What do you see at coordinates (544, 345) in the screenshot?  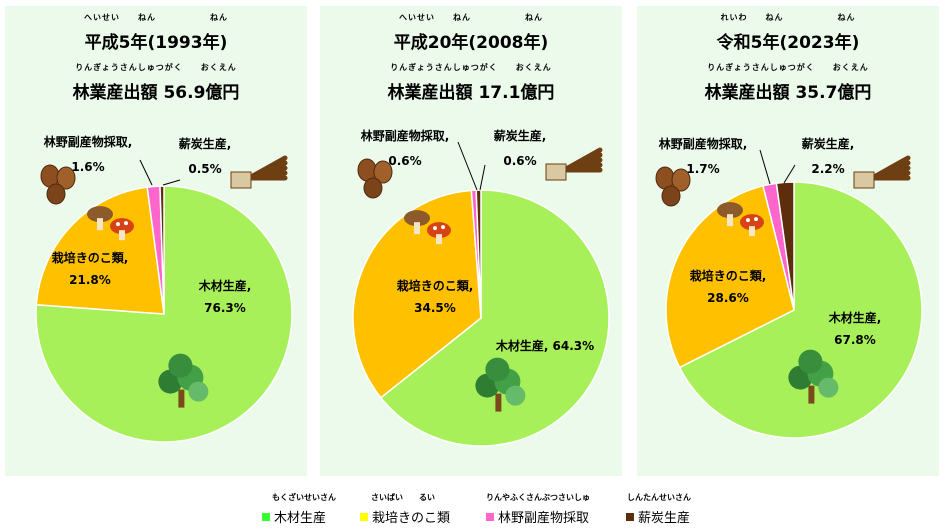 I see `slice-label-wood: 木材生産, 64.3%` at bounding box center [544, 345].